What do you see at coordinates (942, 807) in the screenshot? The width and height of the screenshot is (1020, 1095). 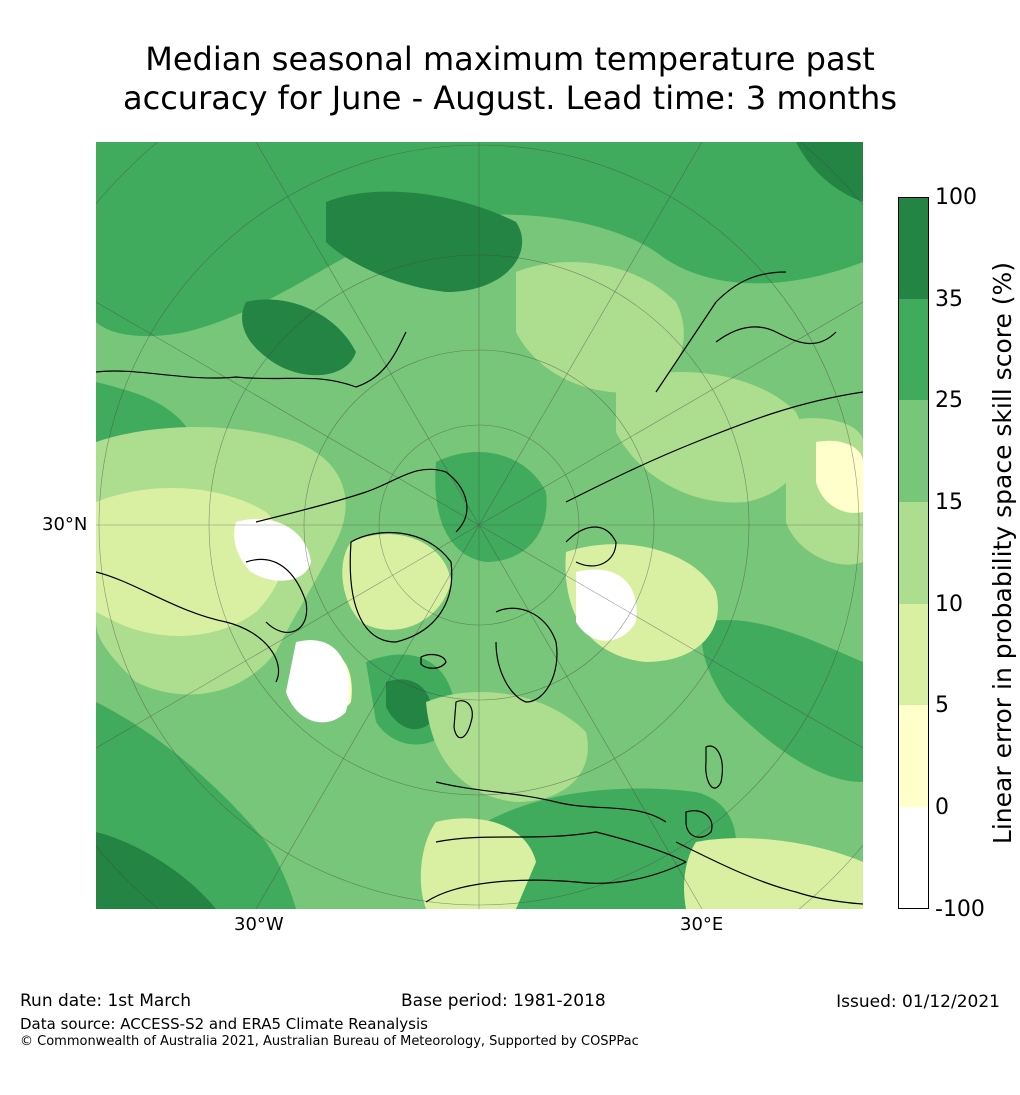 I see `colorbar-tick-0: 0` at bounding box center [942, 807].